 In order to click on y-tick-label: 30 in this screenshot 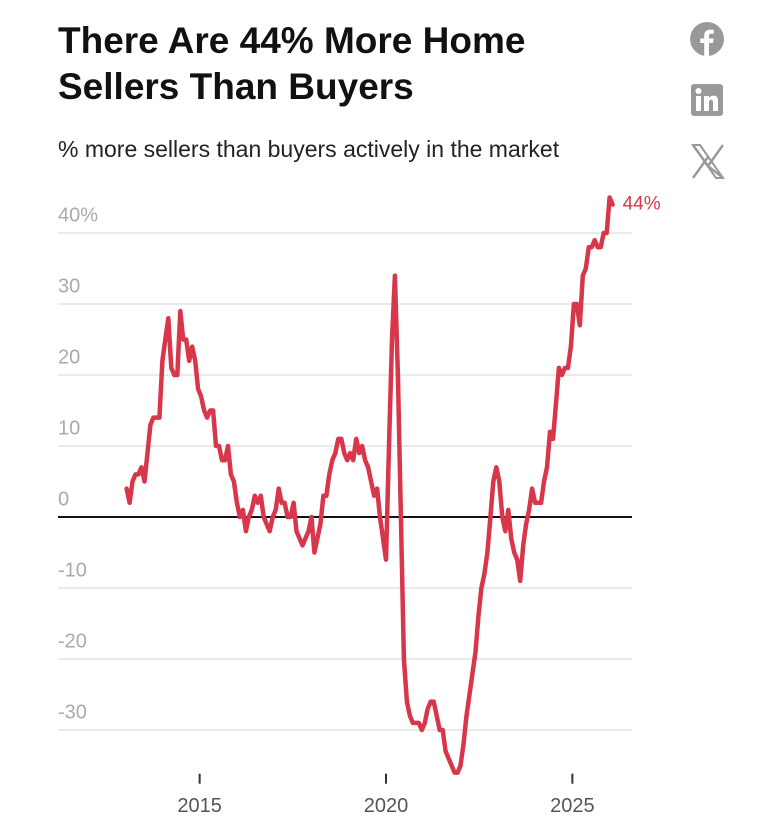, I will do `click(69, 286)`.